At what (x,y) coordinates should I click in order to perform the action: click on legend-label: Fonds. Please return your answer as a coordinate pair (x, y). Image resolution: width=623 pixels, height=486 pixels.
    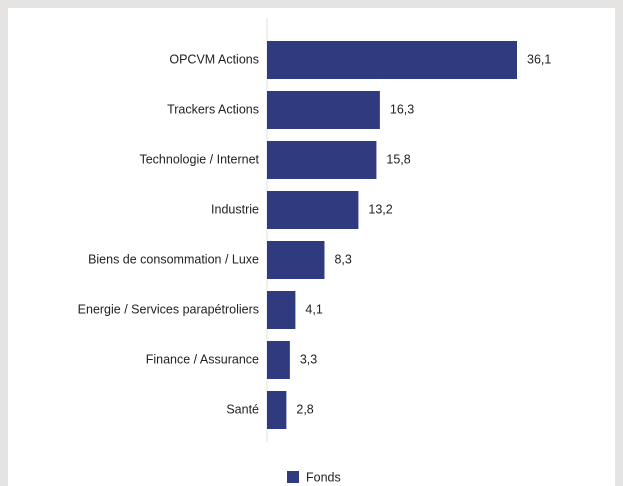
    Looking at the image, I should click on (323, 477).